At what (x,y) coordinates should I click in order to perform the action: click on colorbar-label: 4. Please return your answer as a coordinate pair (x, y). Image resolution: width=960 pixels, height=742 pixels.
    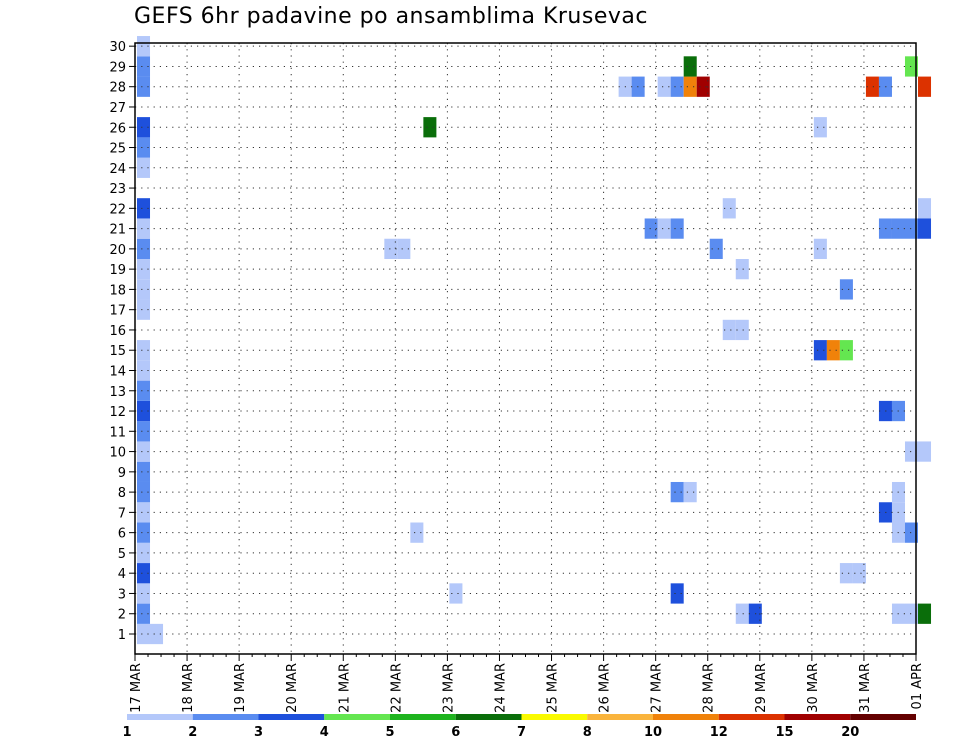
    Looking at the image, I should click on (324, 732).